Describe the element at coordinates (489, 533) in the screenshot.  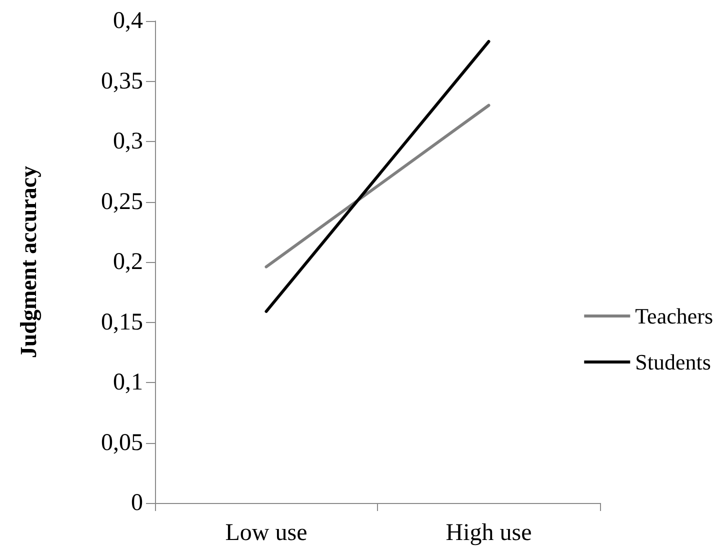
I see `x-tick-label: High use` at that location.